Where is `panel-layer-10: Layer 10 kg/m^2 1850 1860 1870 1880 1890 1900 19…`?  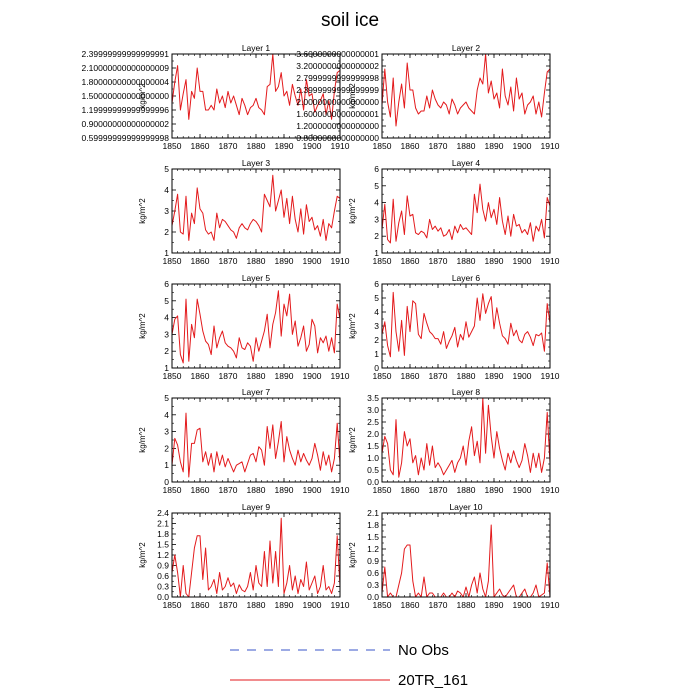
panel-layer-10: Layer 10 kg/m^2 1850 1860 1870 1880 1890 1900 19… is located at coordinates (454, 556).